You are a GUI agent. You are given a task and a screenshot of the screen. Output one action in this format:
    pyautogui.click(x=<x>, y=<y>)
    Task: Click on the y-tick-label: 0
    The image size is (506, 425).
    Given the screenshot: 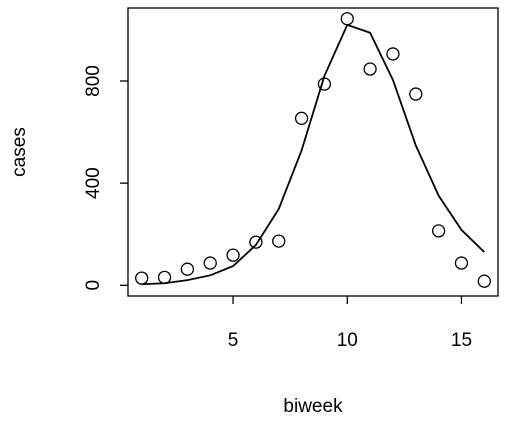 What is the action you would take?
    pyautogui.click(x=93, y=285)
    